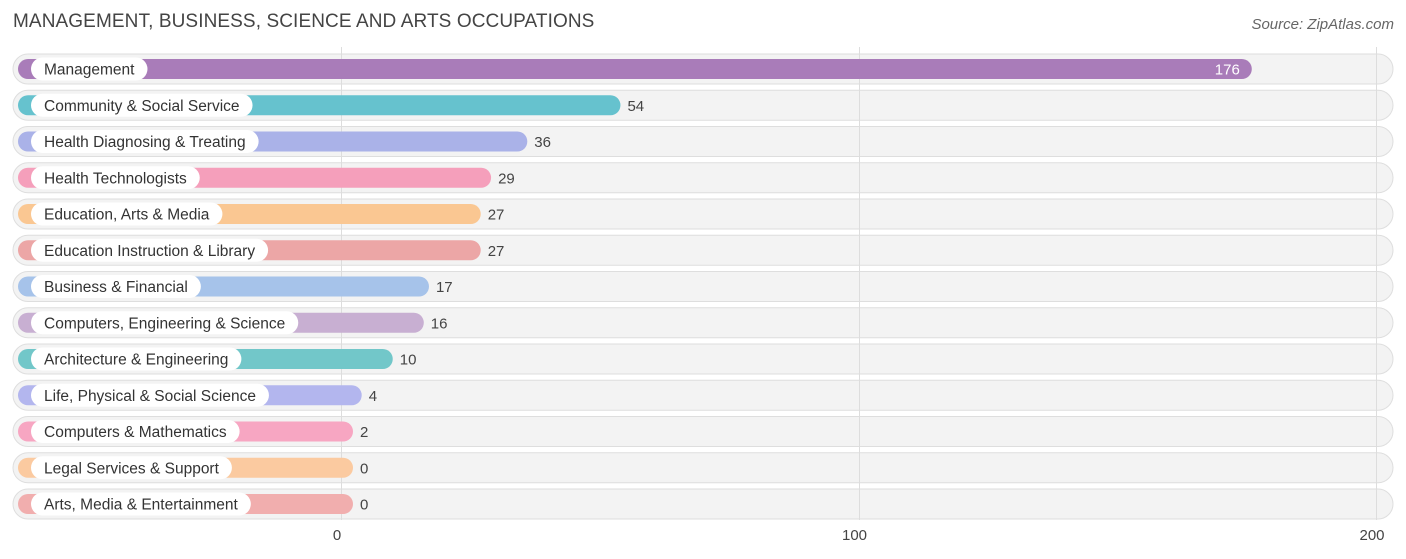 The width and height of the screenshot is (1406, 559). Describe the element at coordinates (364, 432) in the screenshot. I see `value-label: 2` at that location.